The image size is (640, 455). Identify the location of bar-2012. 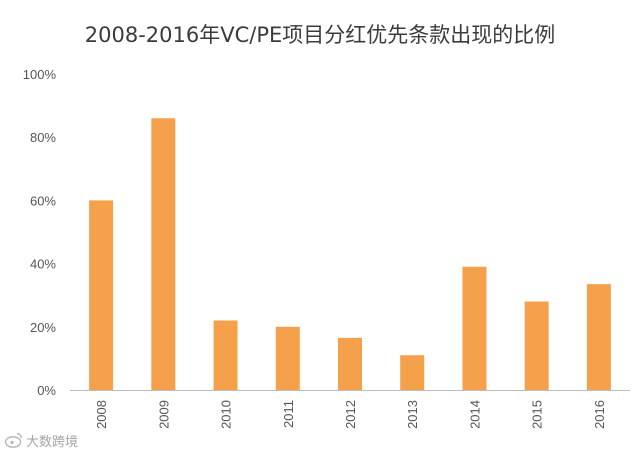
(350, 363).